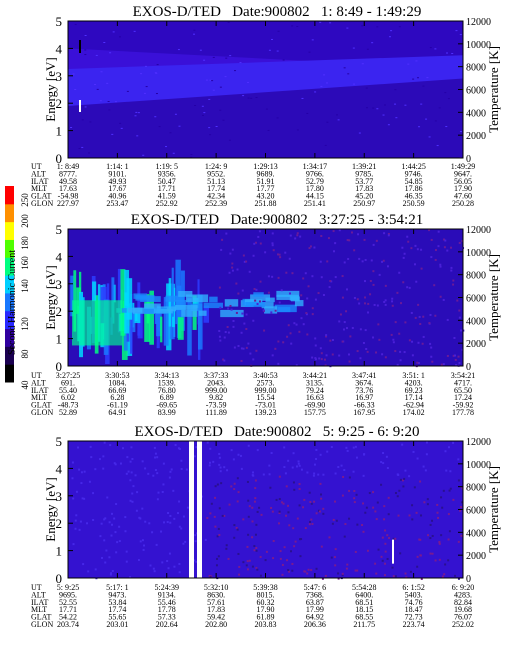  What do you see at coordinates (315, 173) in the screenshot?
I see `table-cell: 9766.` at bounding box center [315, 173].